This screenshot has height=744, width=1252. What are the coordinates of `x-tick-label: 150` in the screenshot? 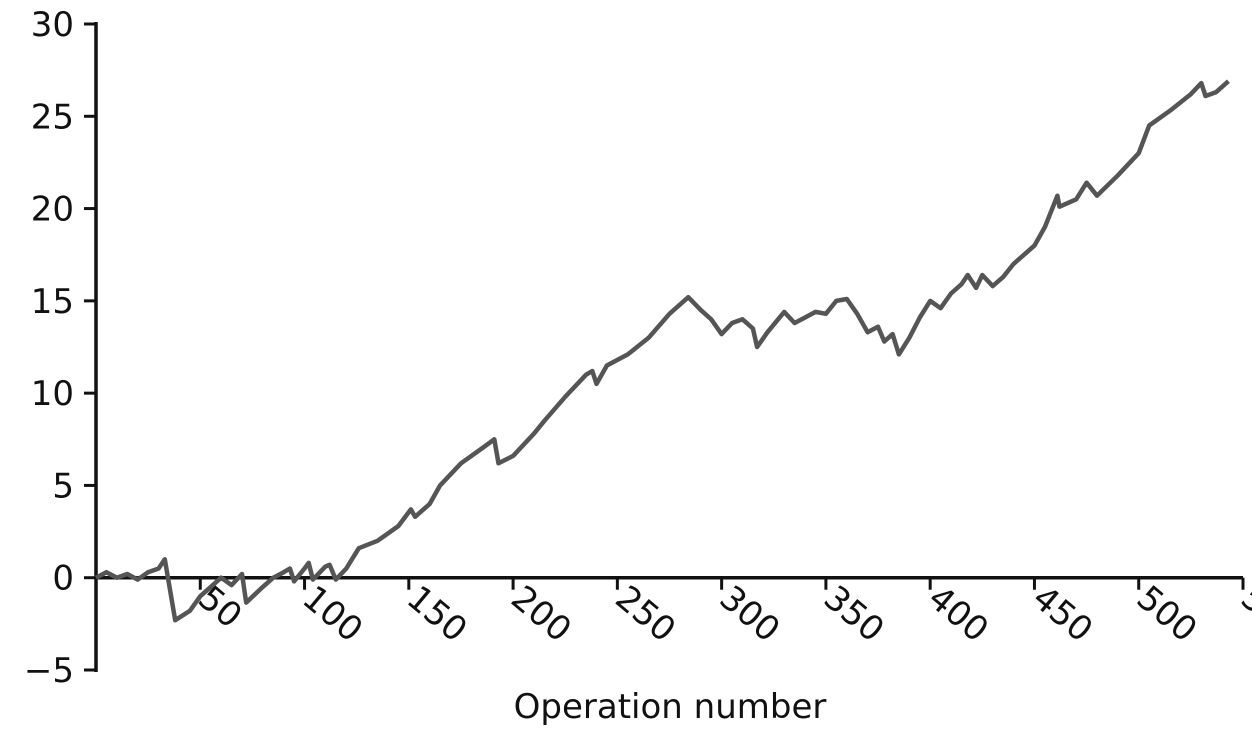 It's located at (436, 614).